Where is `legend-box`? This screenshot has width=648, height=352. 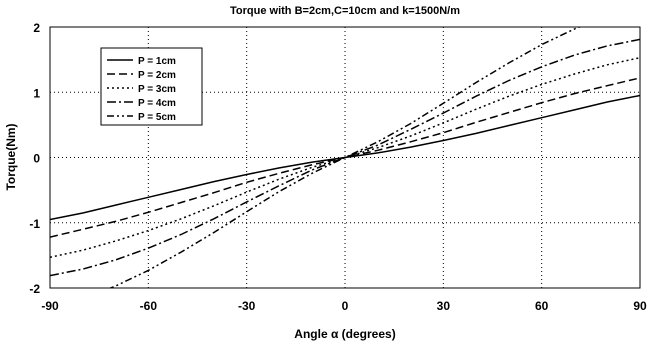
legend-box is located at coordinates (151, 86).